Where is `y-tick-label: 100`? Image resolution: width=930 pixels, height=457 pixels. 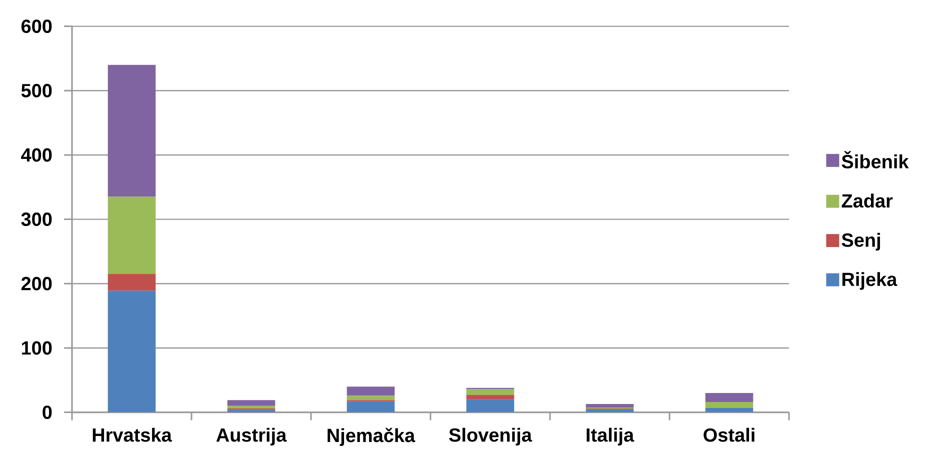 y-tick-label: 100 is located at coordinates (37, 348).